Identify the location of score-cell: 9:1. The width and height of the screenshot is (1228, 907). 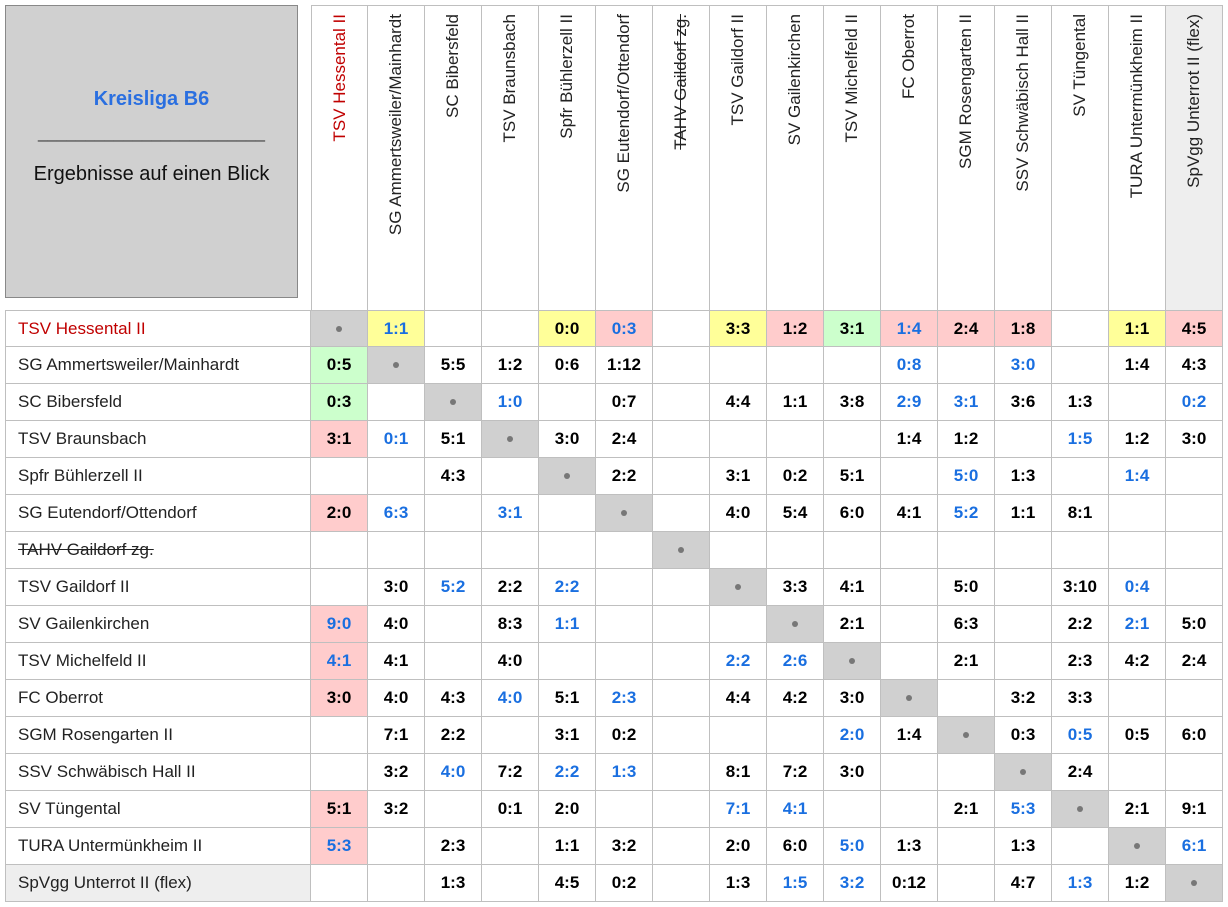
(1194, 809).